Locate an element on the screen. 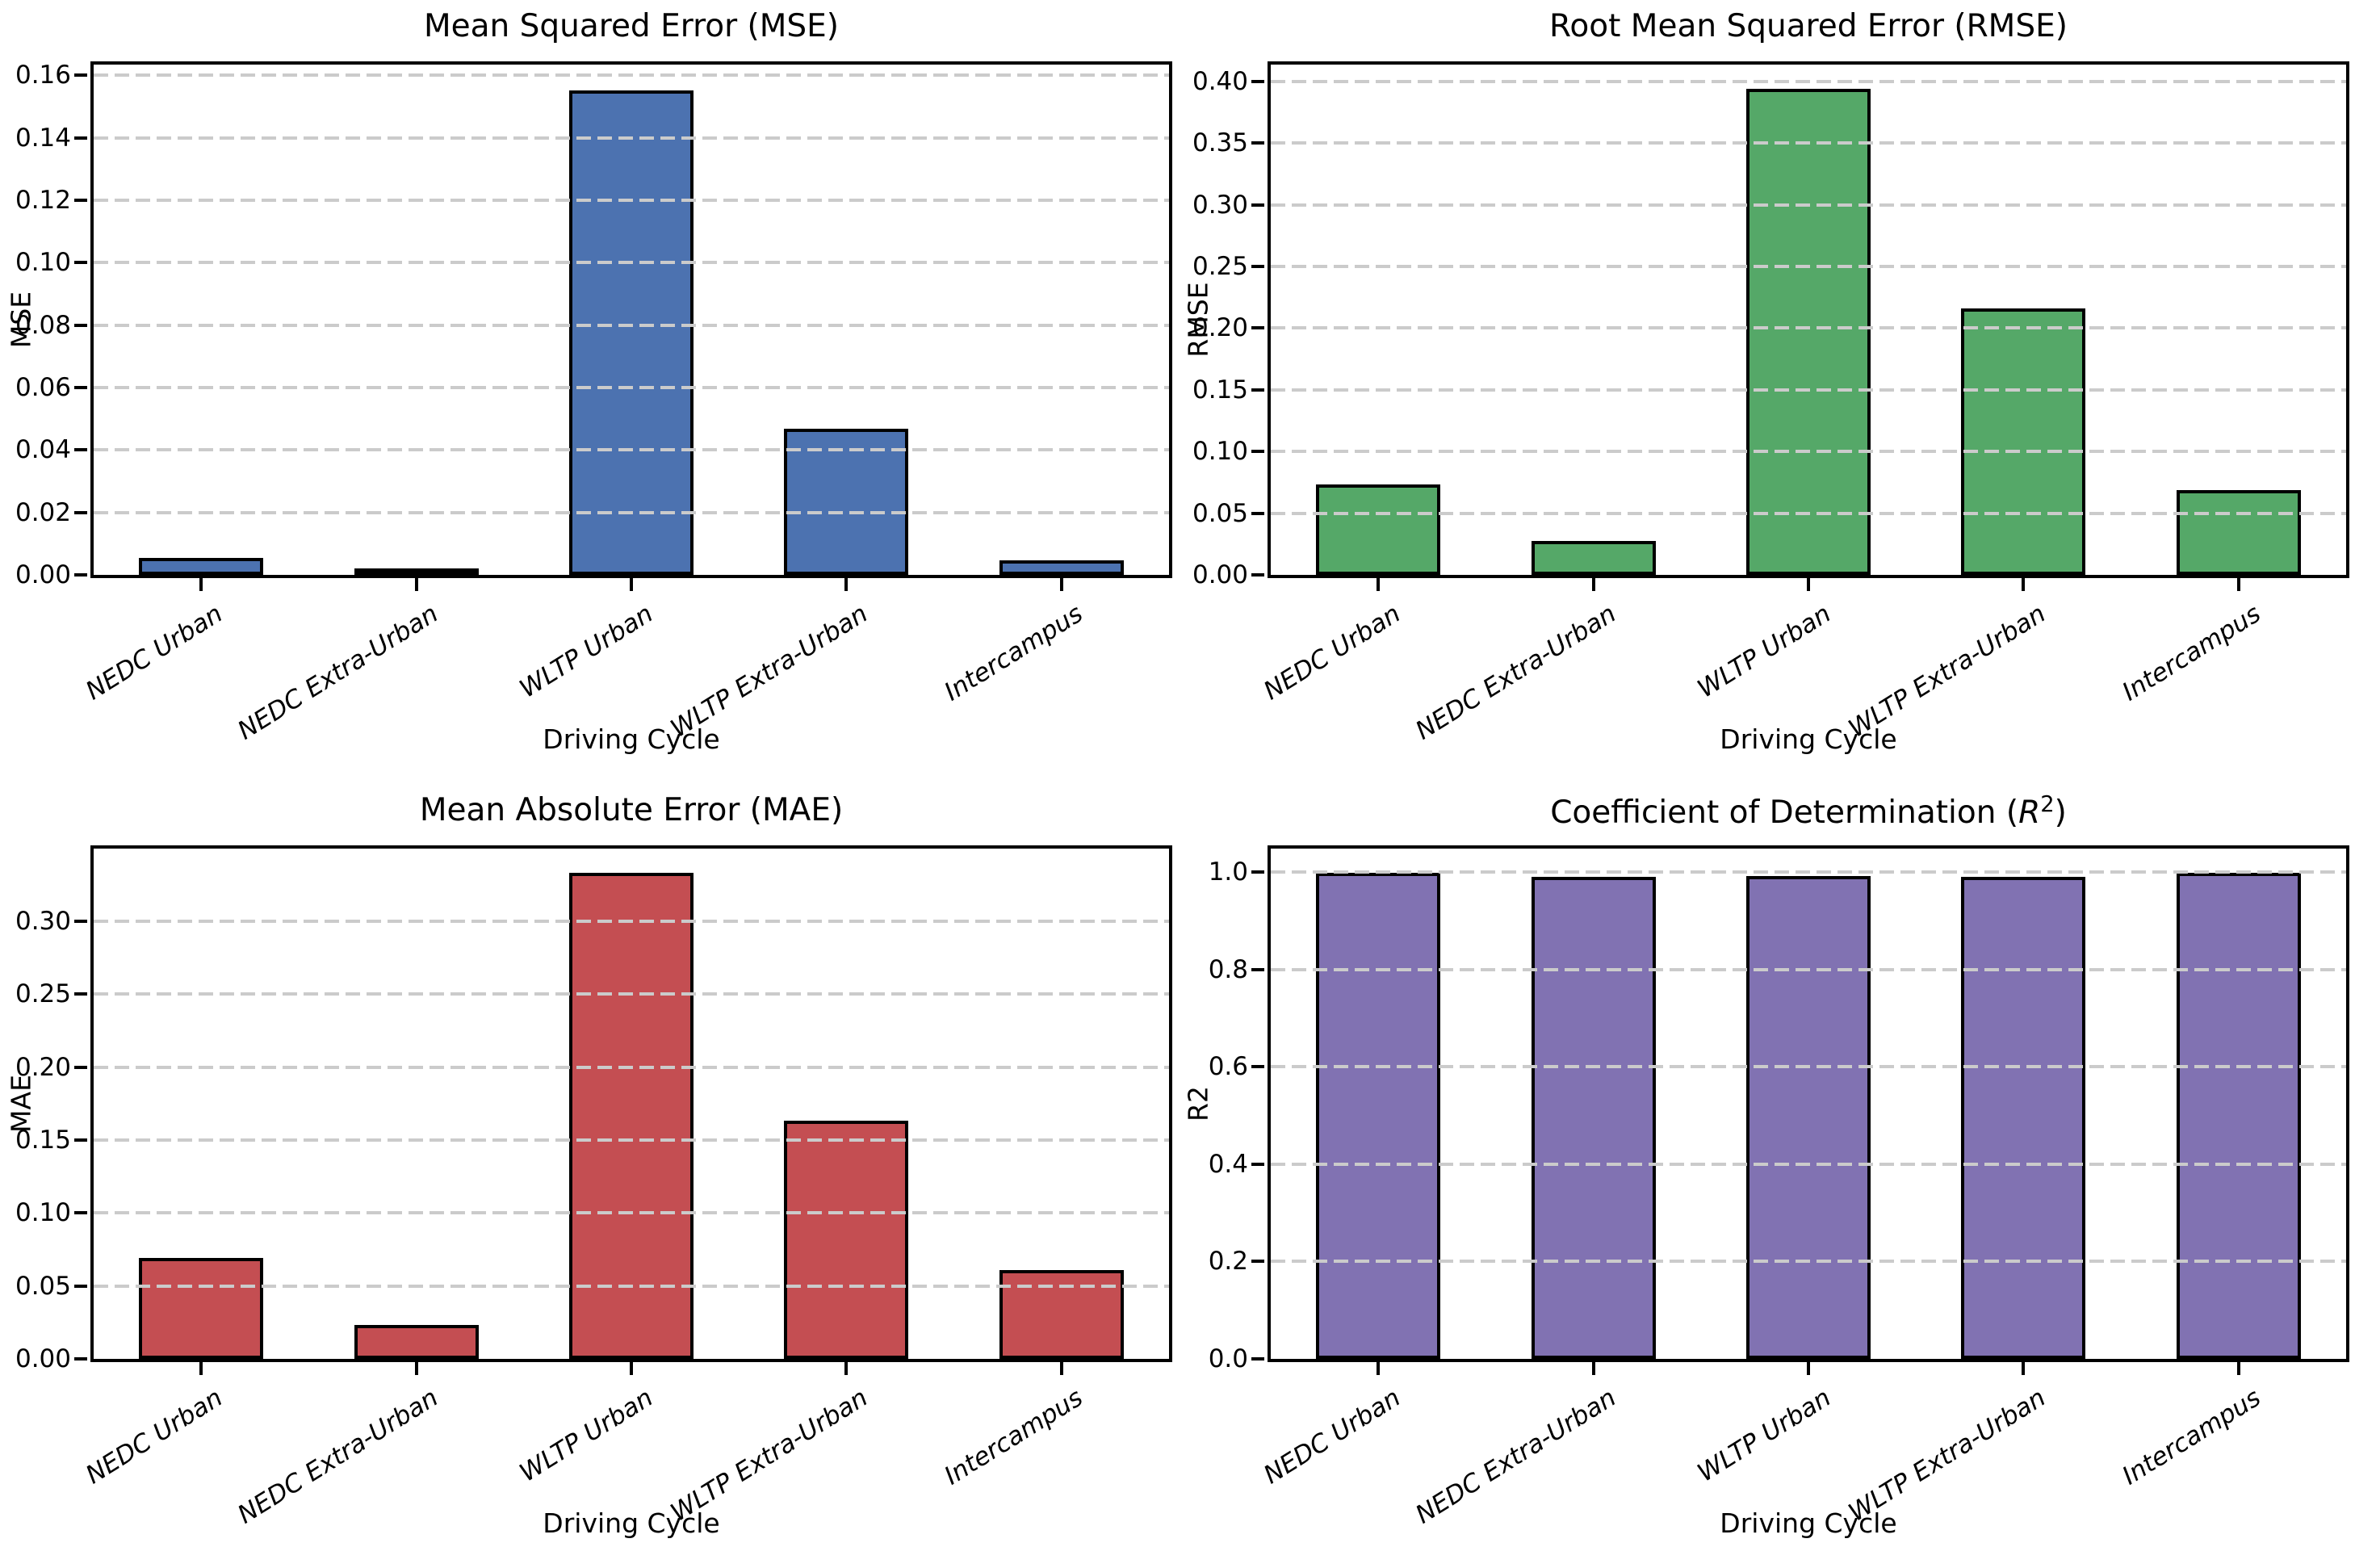 Image resolution: width=2355 pixels, height=1568 pixels. y-tick-label: 0.14 is located at coordinates (43, 138).